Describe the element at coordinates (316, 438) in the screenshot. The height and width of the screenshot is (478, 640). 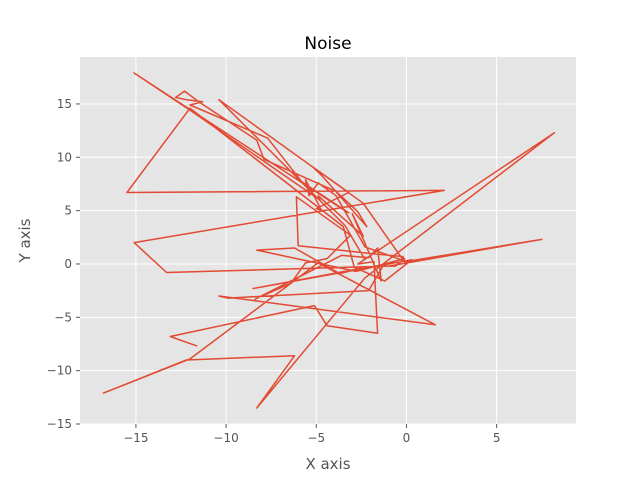
I see `x-tick-label: −5` at that location.